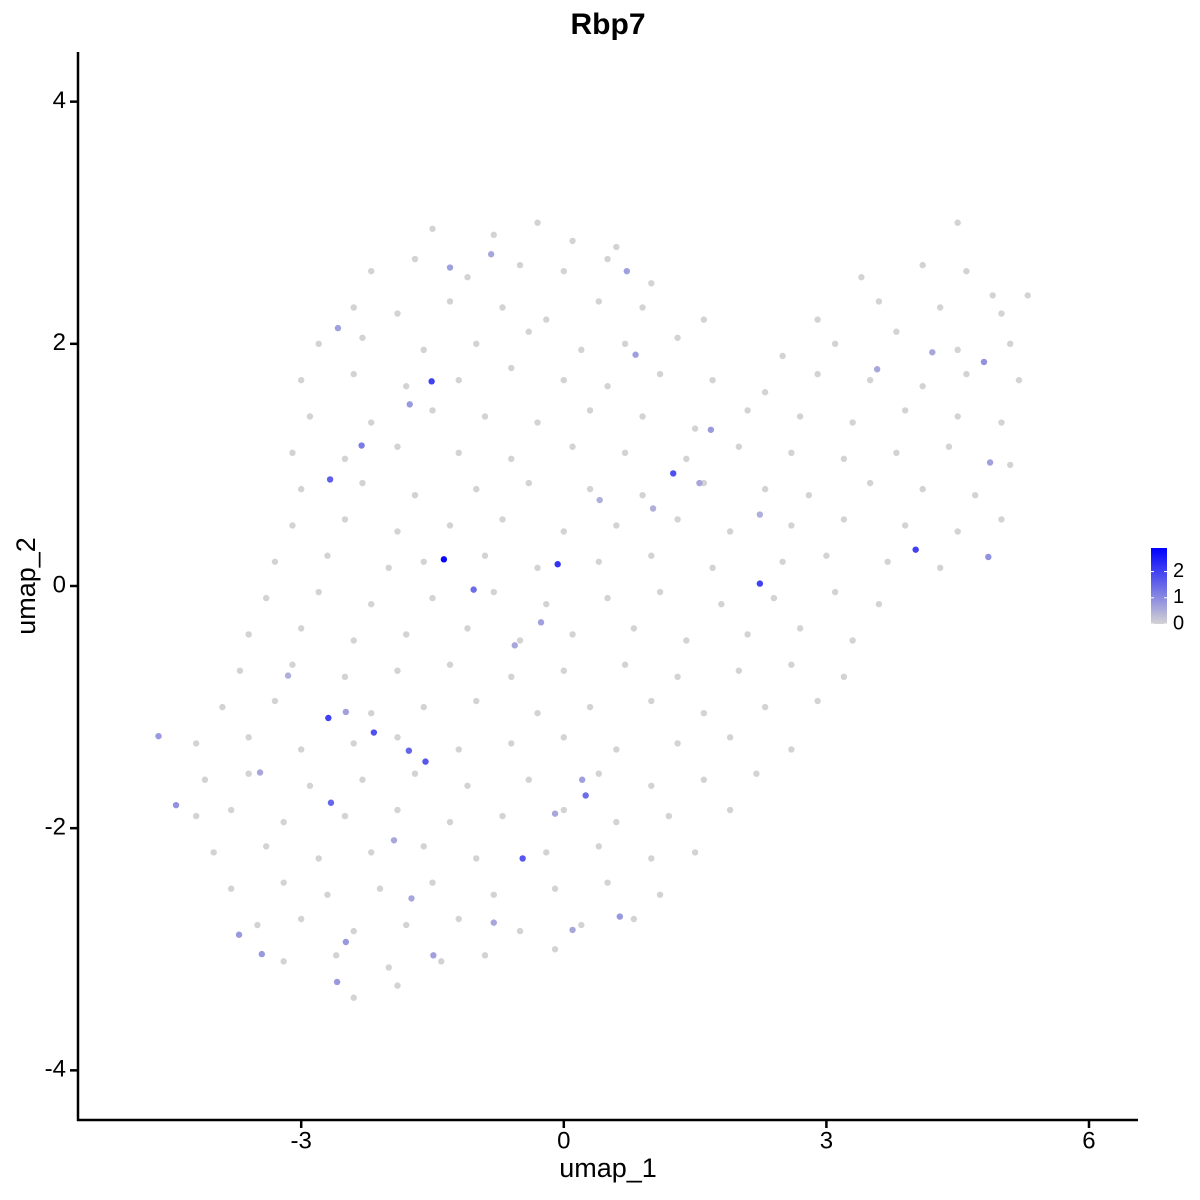  I want to click on x-tick-label: 0, so click(563, 1140).